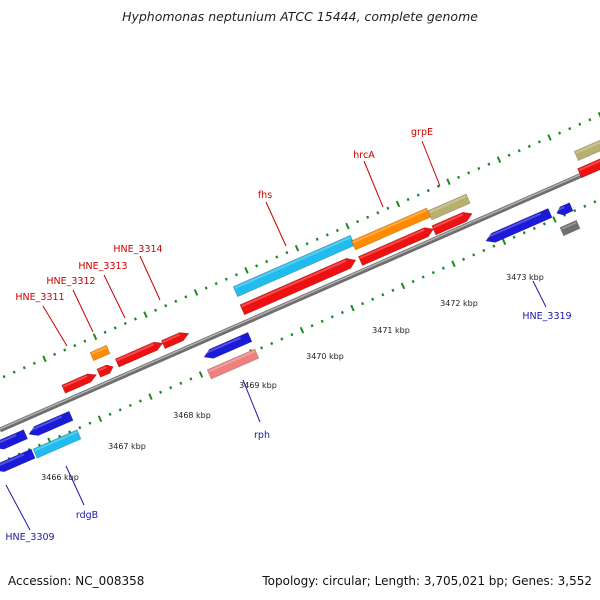  What do you see at coordinates (8, 439) in the screenshot?
I see `gene-arrow-minus-a-highlight` at bounding box center [8, 439].